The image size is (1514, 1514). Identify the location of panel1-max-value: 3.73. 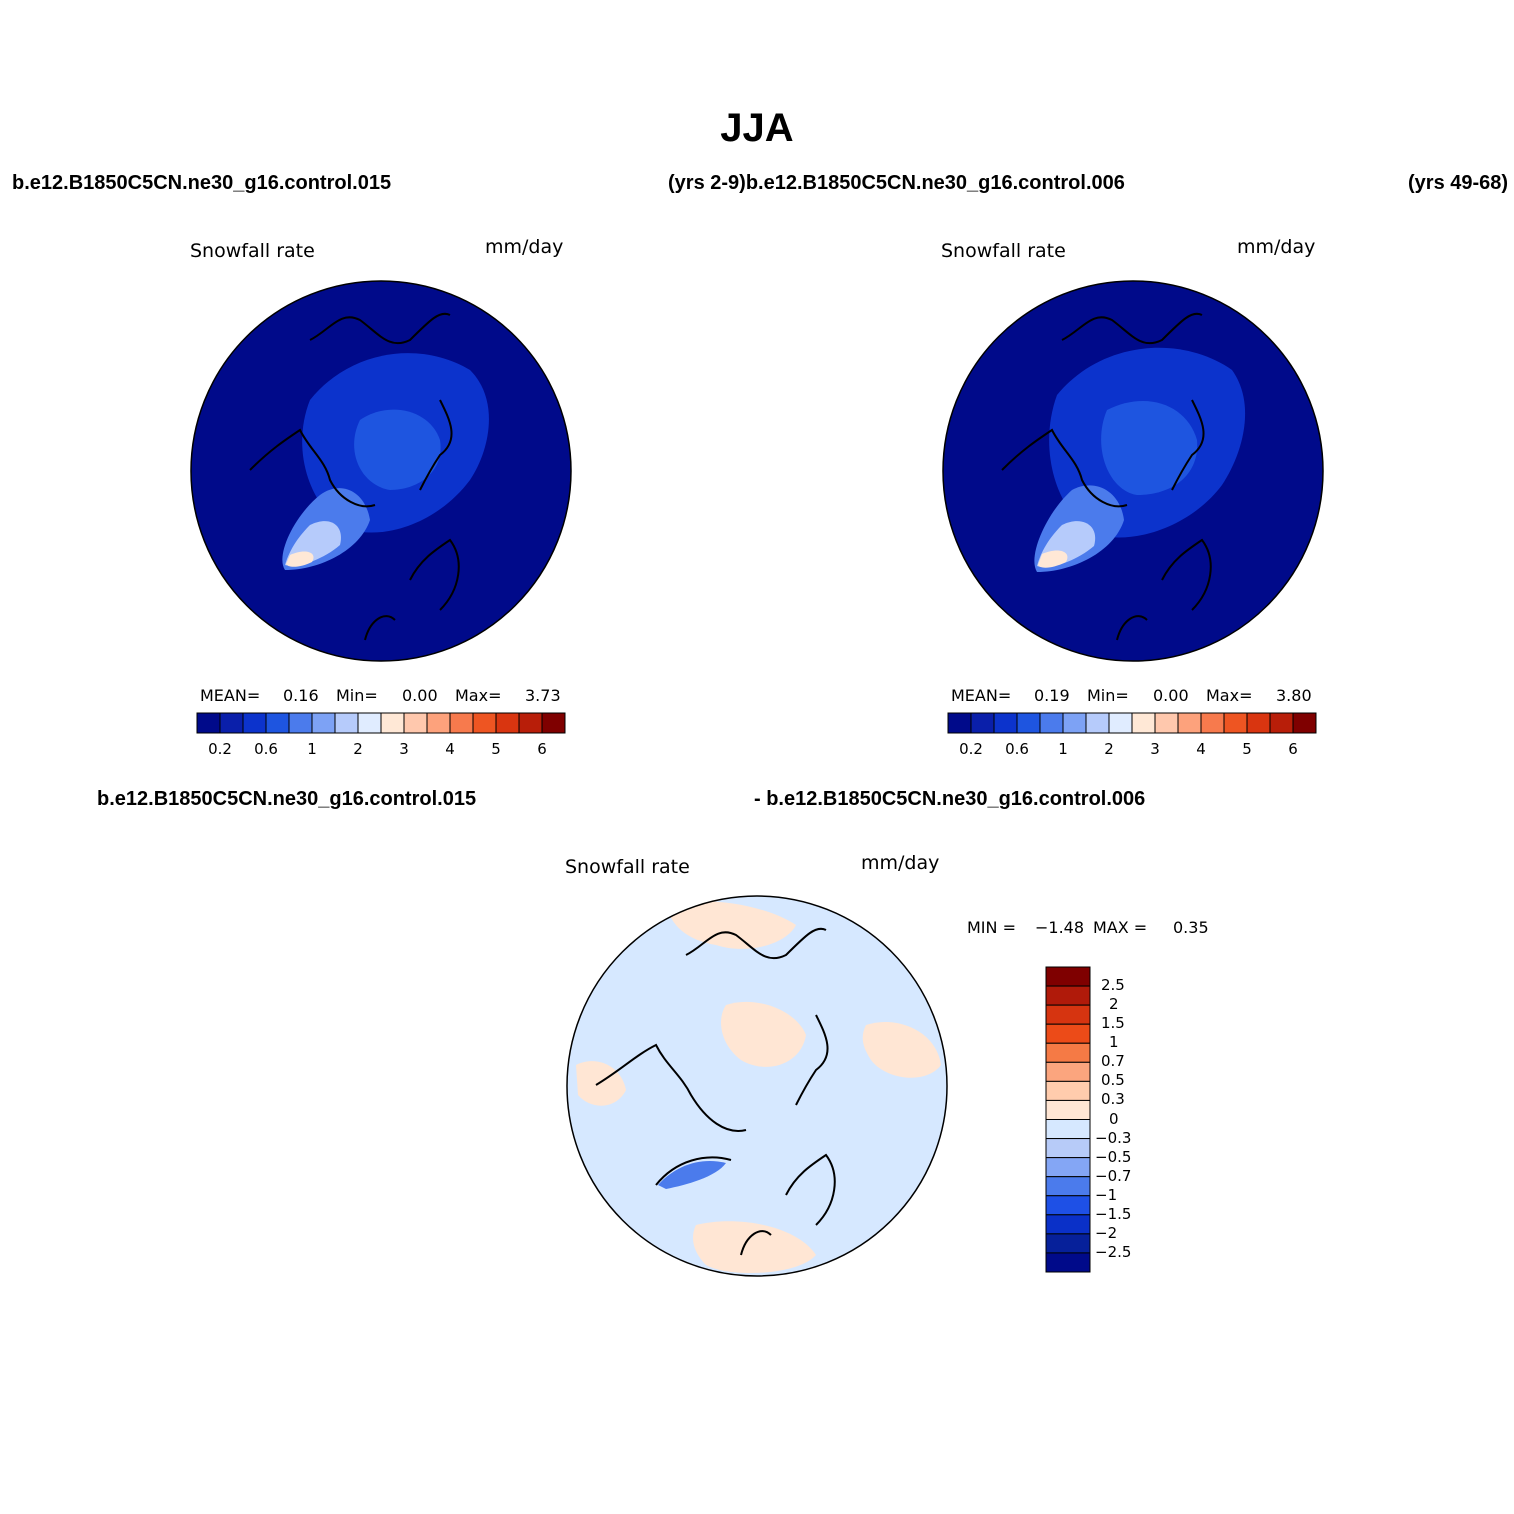
(543, 695).